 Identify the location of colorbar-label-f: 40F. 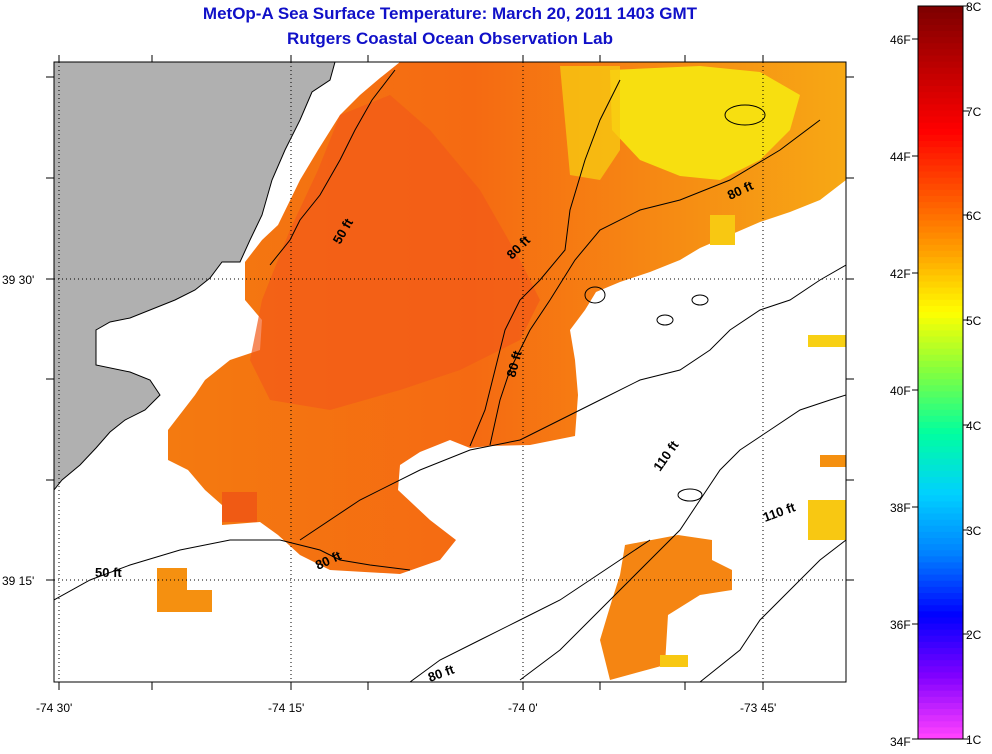
(900, 391).